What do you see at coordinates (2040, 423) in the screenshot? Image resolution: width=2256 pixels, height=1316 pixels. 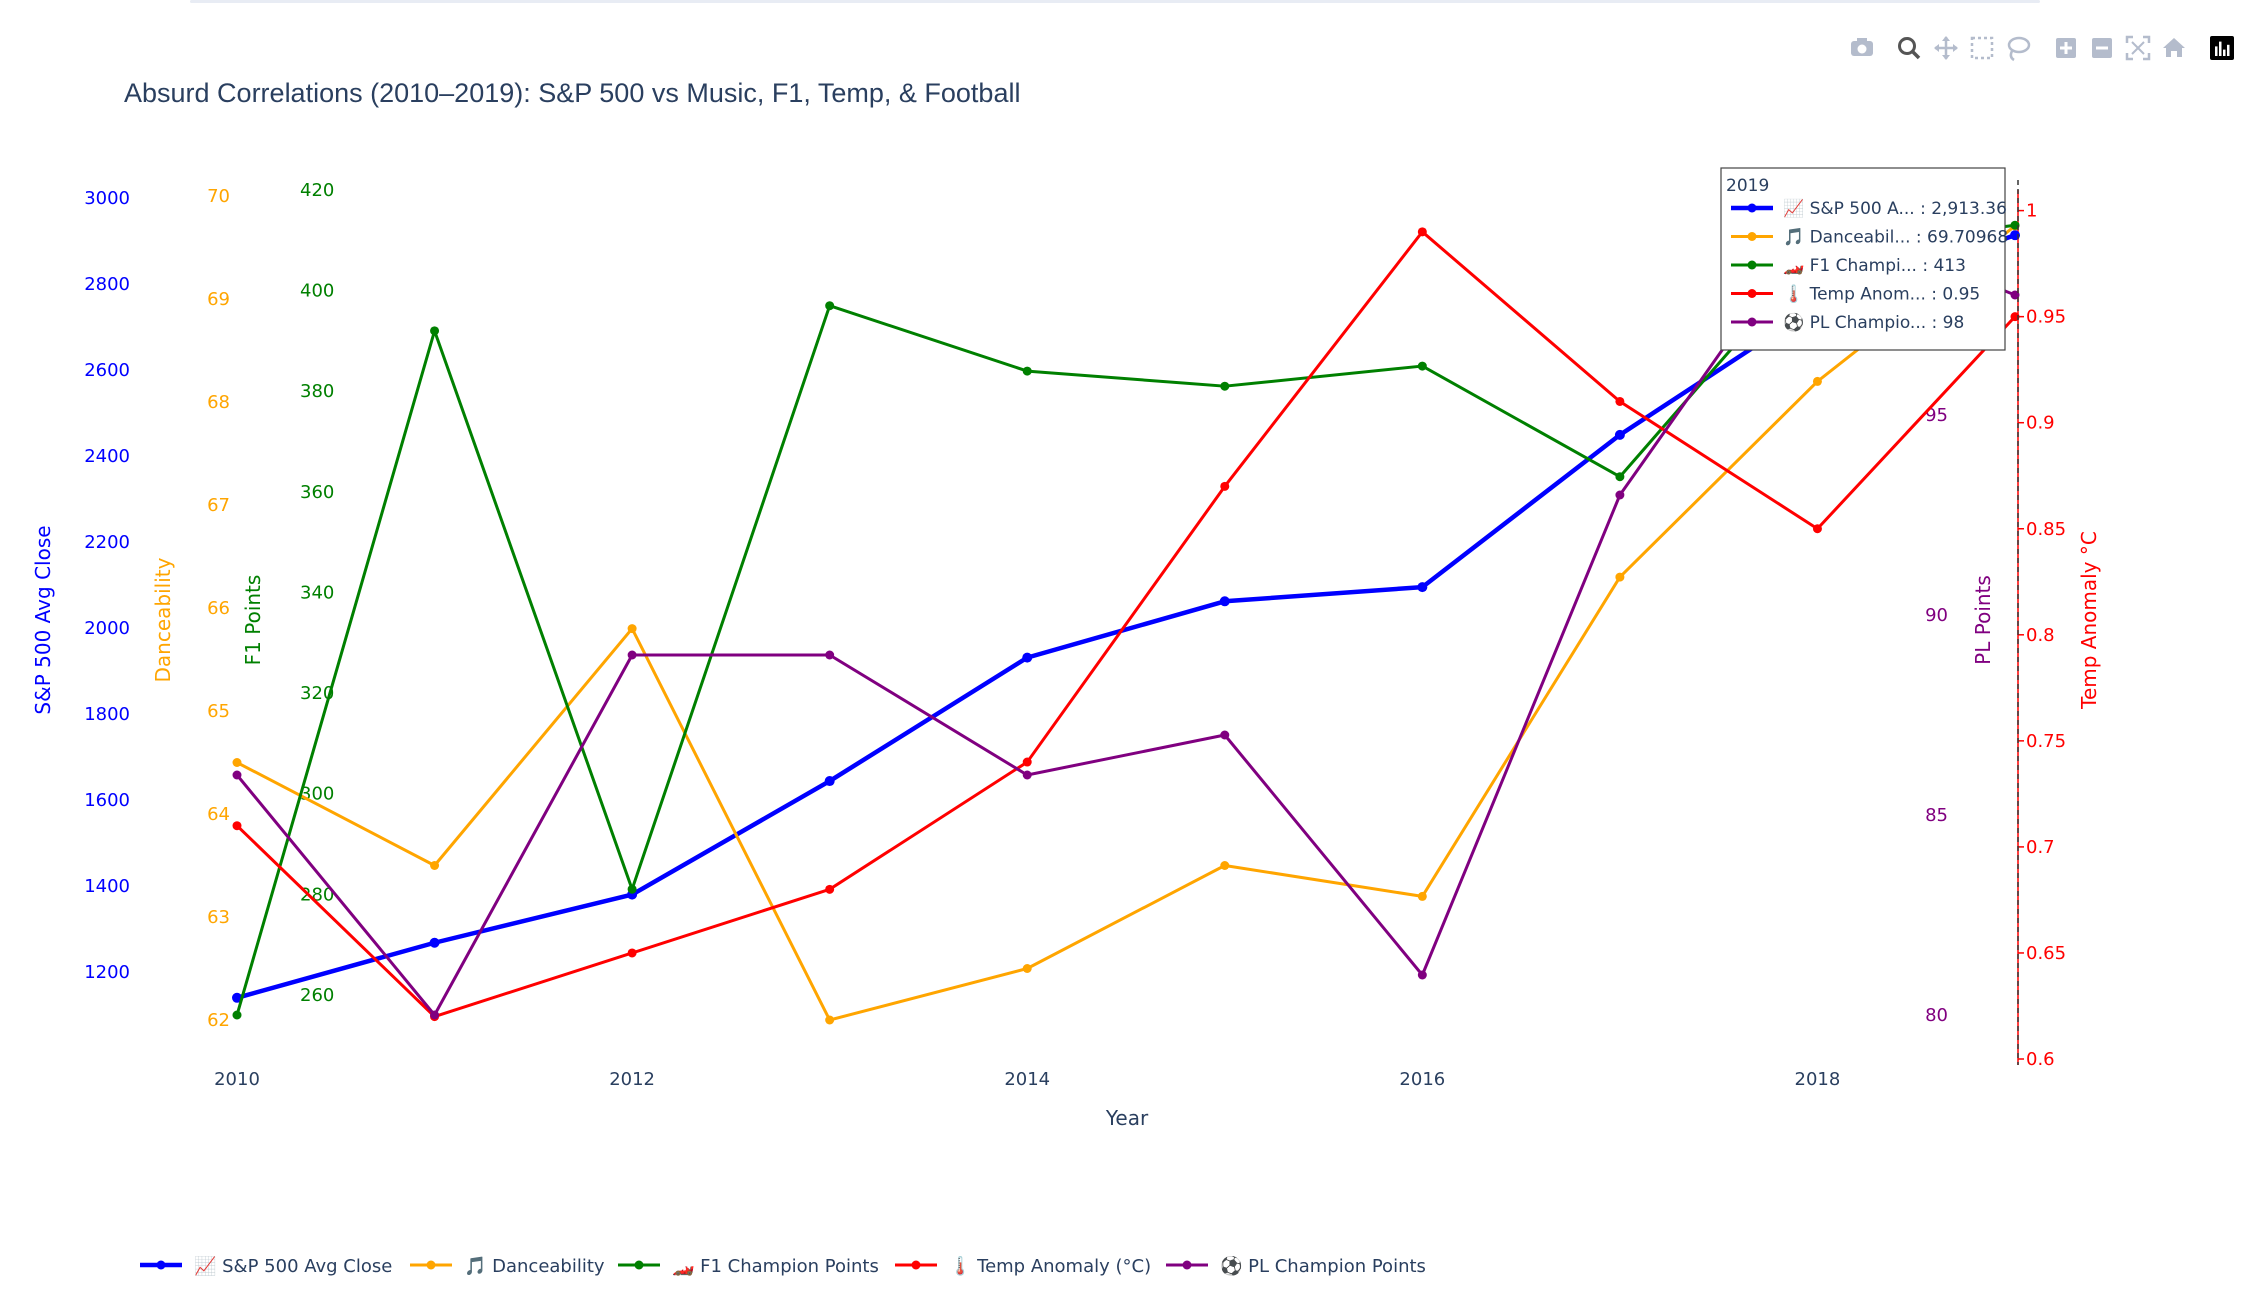 I see `temp-tick-label: 0.9` at bounding box center [2040, 423].